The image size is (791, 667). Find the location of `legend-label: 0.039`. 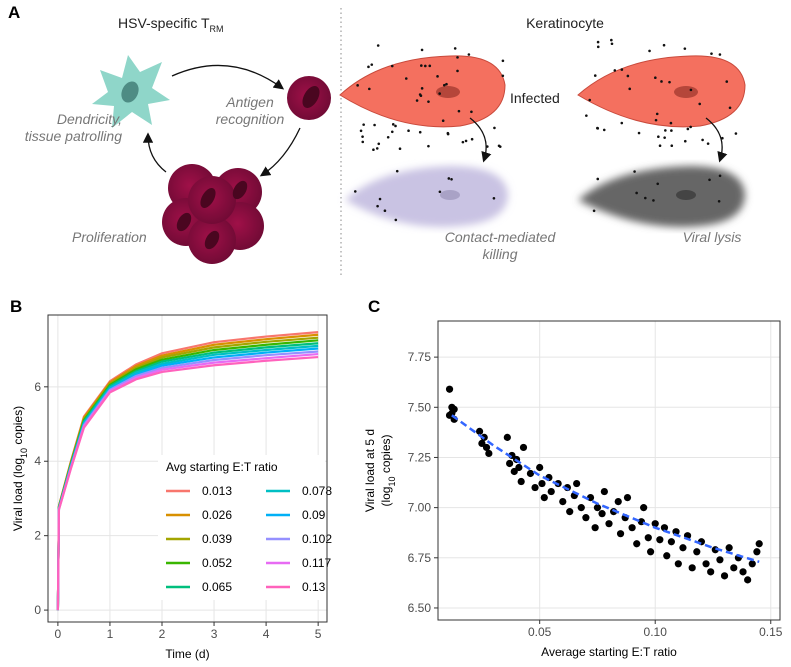

legend-label: 0.039 is located at coordinates (217, 539).